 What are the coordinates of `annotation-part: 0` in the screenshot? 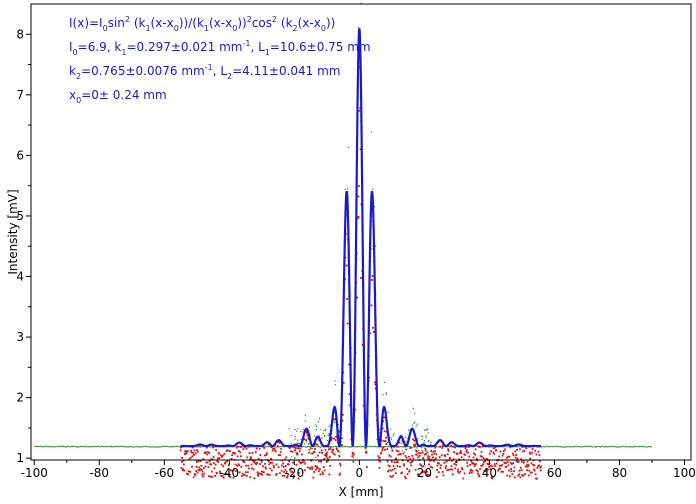 It's located at (176, 28).